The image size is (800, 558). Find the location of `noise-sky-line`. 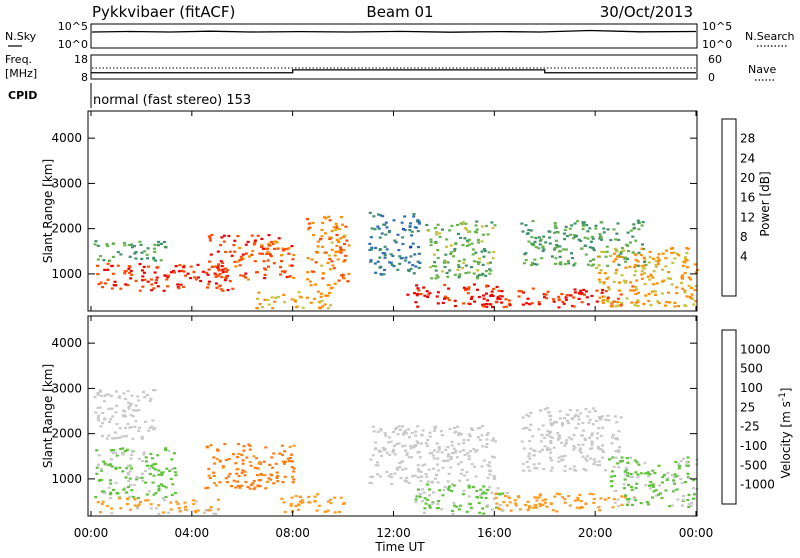

noise-sky-line is located at coordinates (394, 31).